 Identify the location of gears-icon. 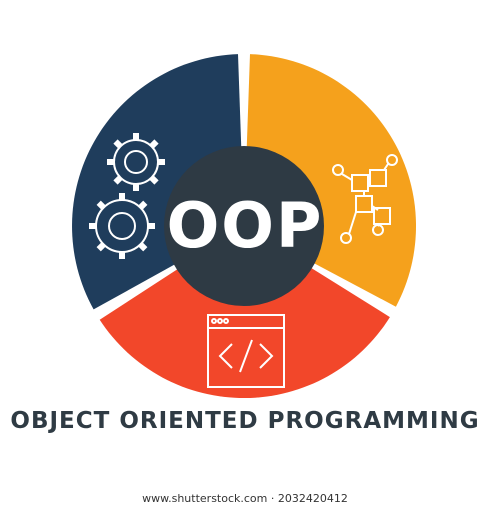
(127, 196).